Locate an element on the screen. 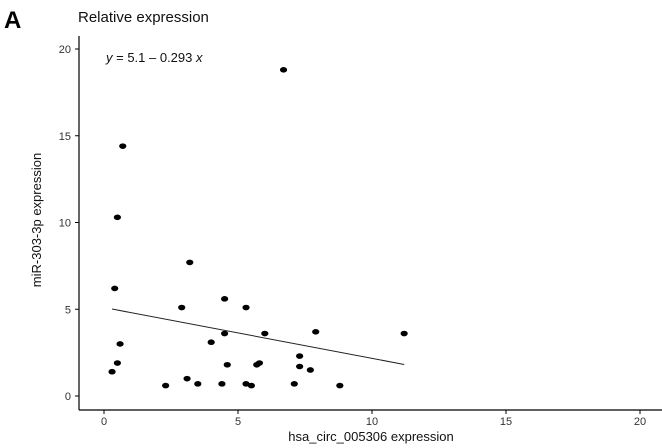 This screenshot has height=448, width=662. panel-label: A is located at coordinates (12, 20).